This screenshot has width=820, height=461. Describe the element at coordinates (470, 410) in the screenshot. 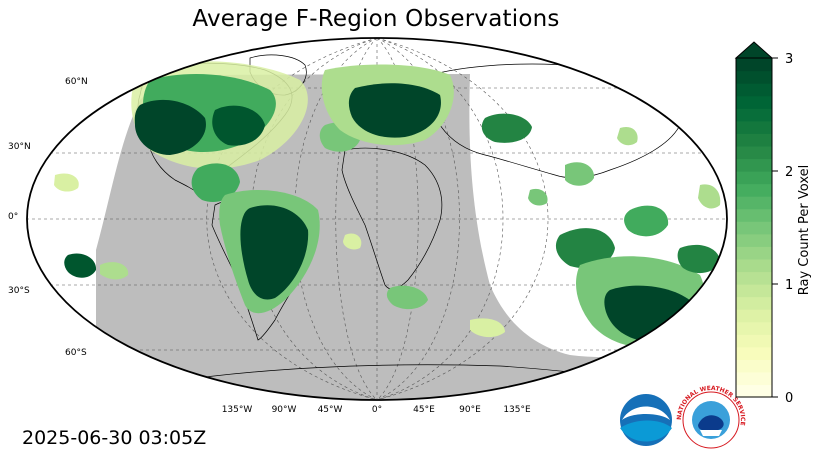

I see `lon-label-90e: 90°E` at that location.